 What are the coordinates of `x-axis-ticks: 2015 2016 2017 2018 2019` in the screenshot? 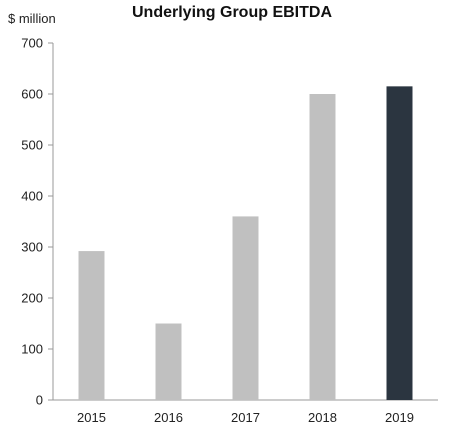 It's located at (245, 417).